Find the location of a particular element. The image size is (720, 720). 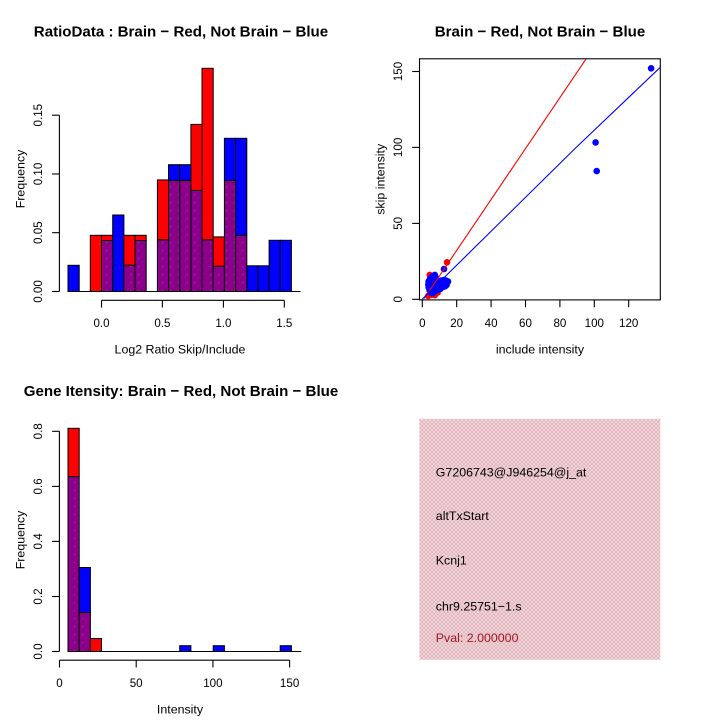

svg-text: 20 is located at coordinates (456, 323).